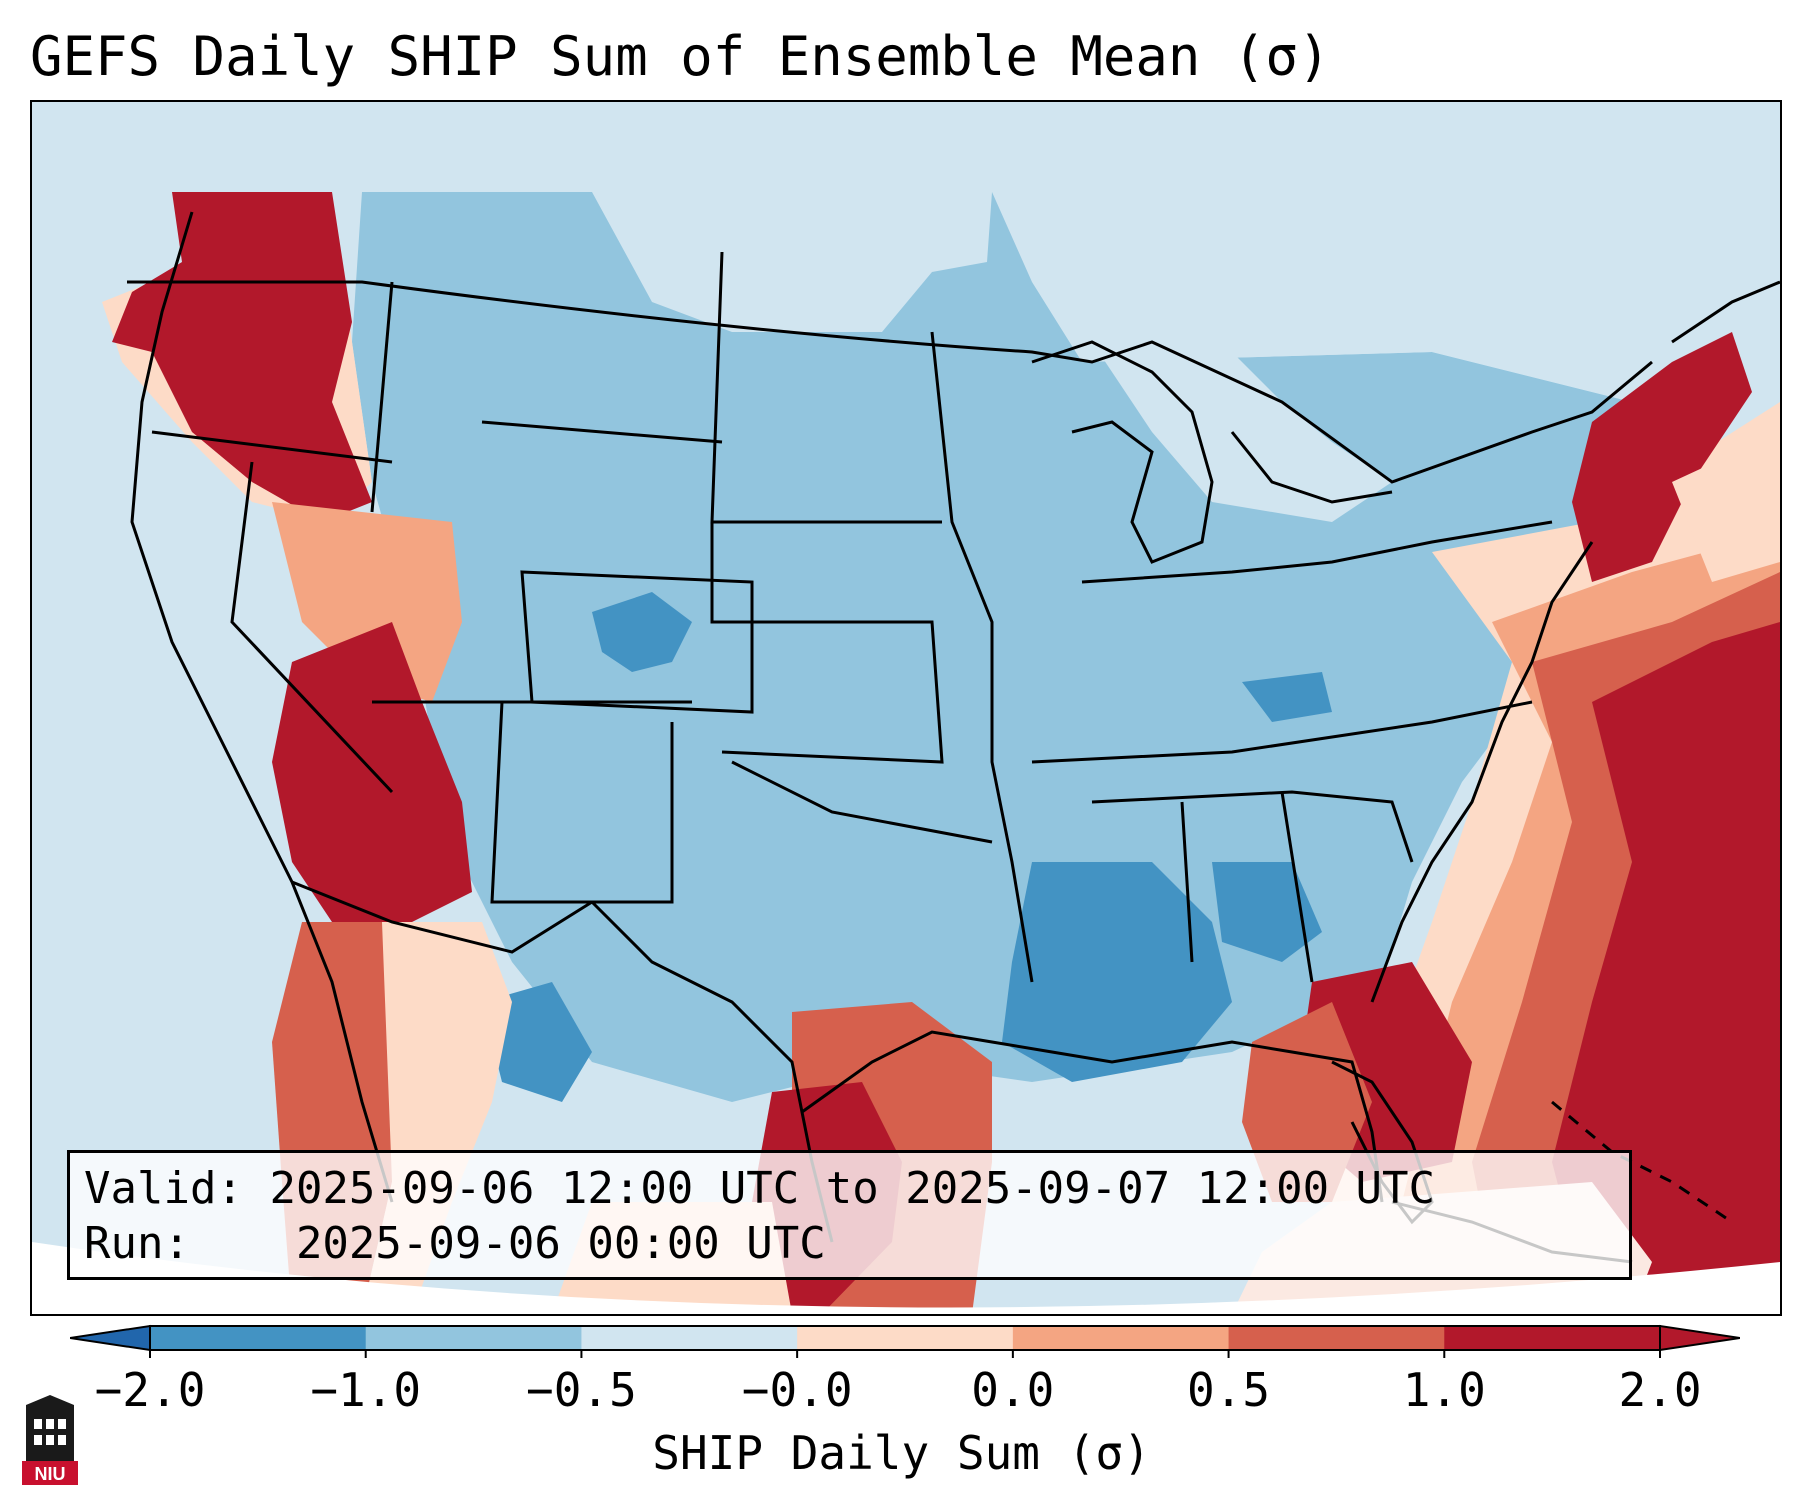  Describe the element at coordinates (792, 262) in the screenshot. I see `region-northern-plains-light` at that location.